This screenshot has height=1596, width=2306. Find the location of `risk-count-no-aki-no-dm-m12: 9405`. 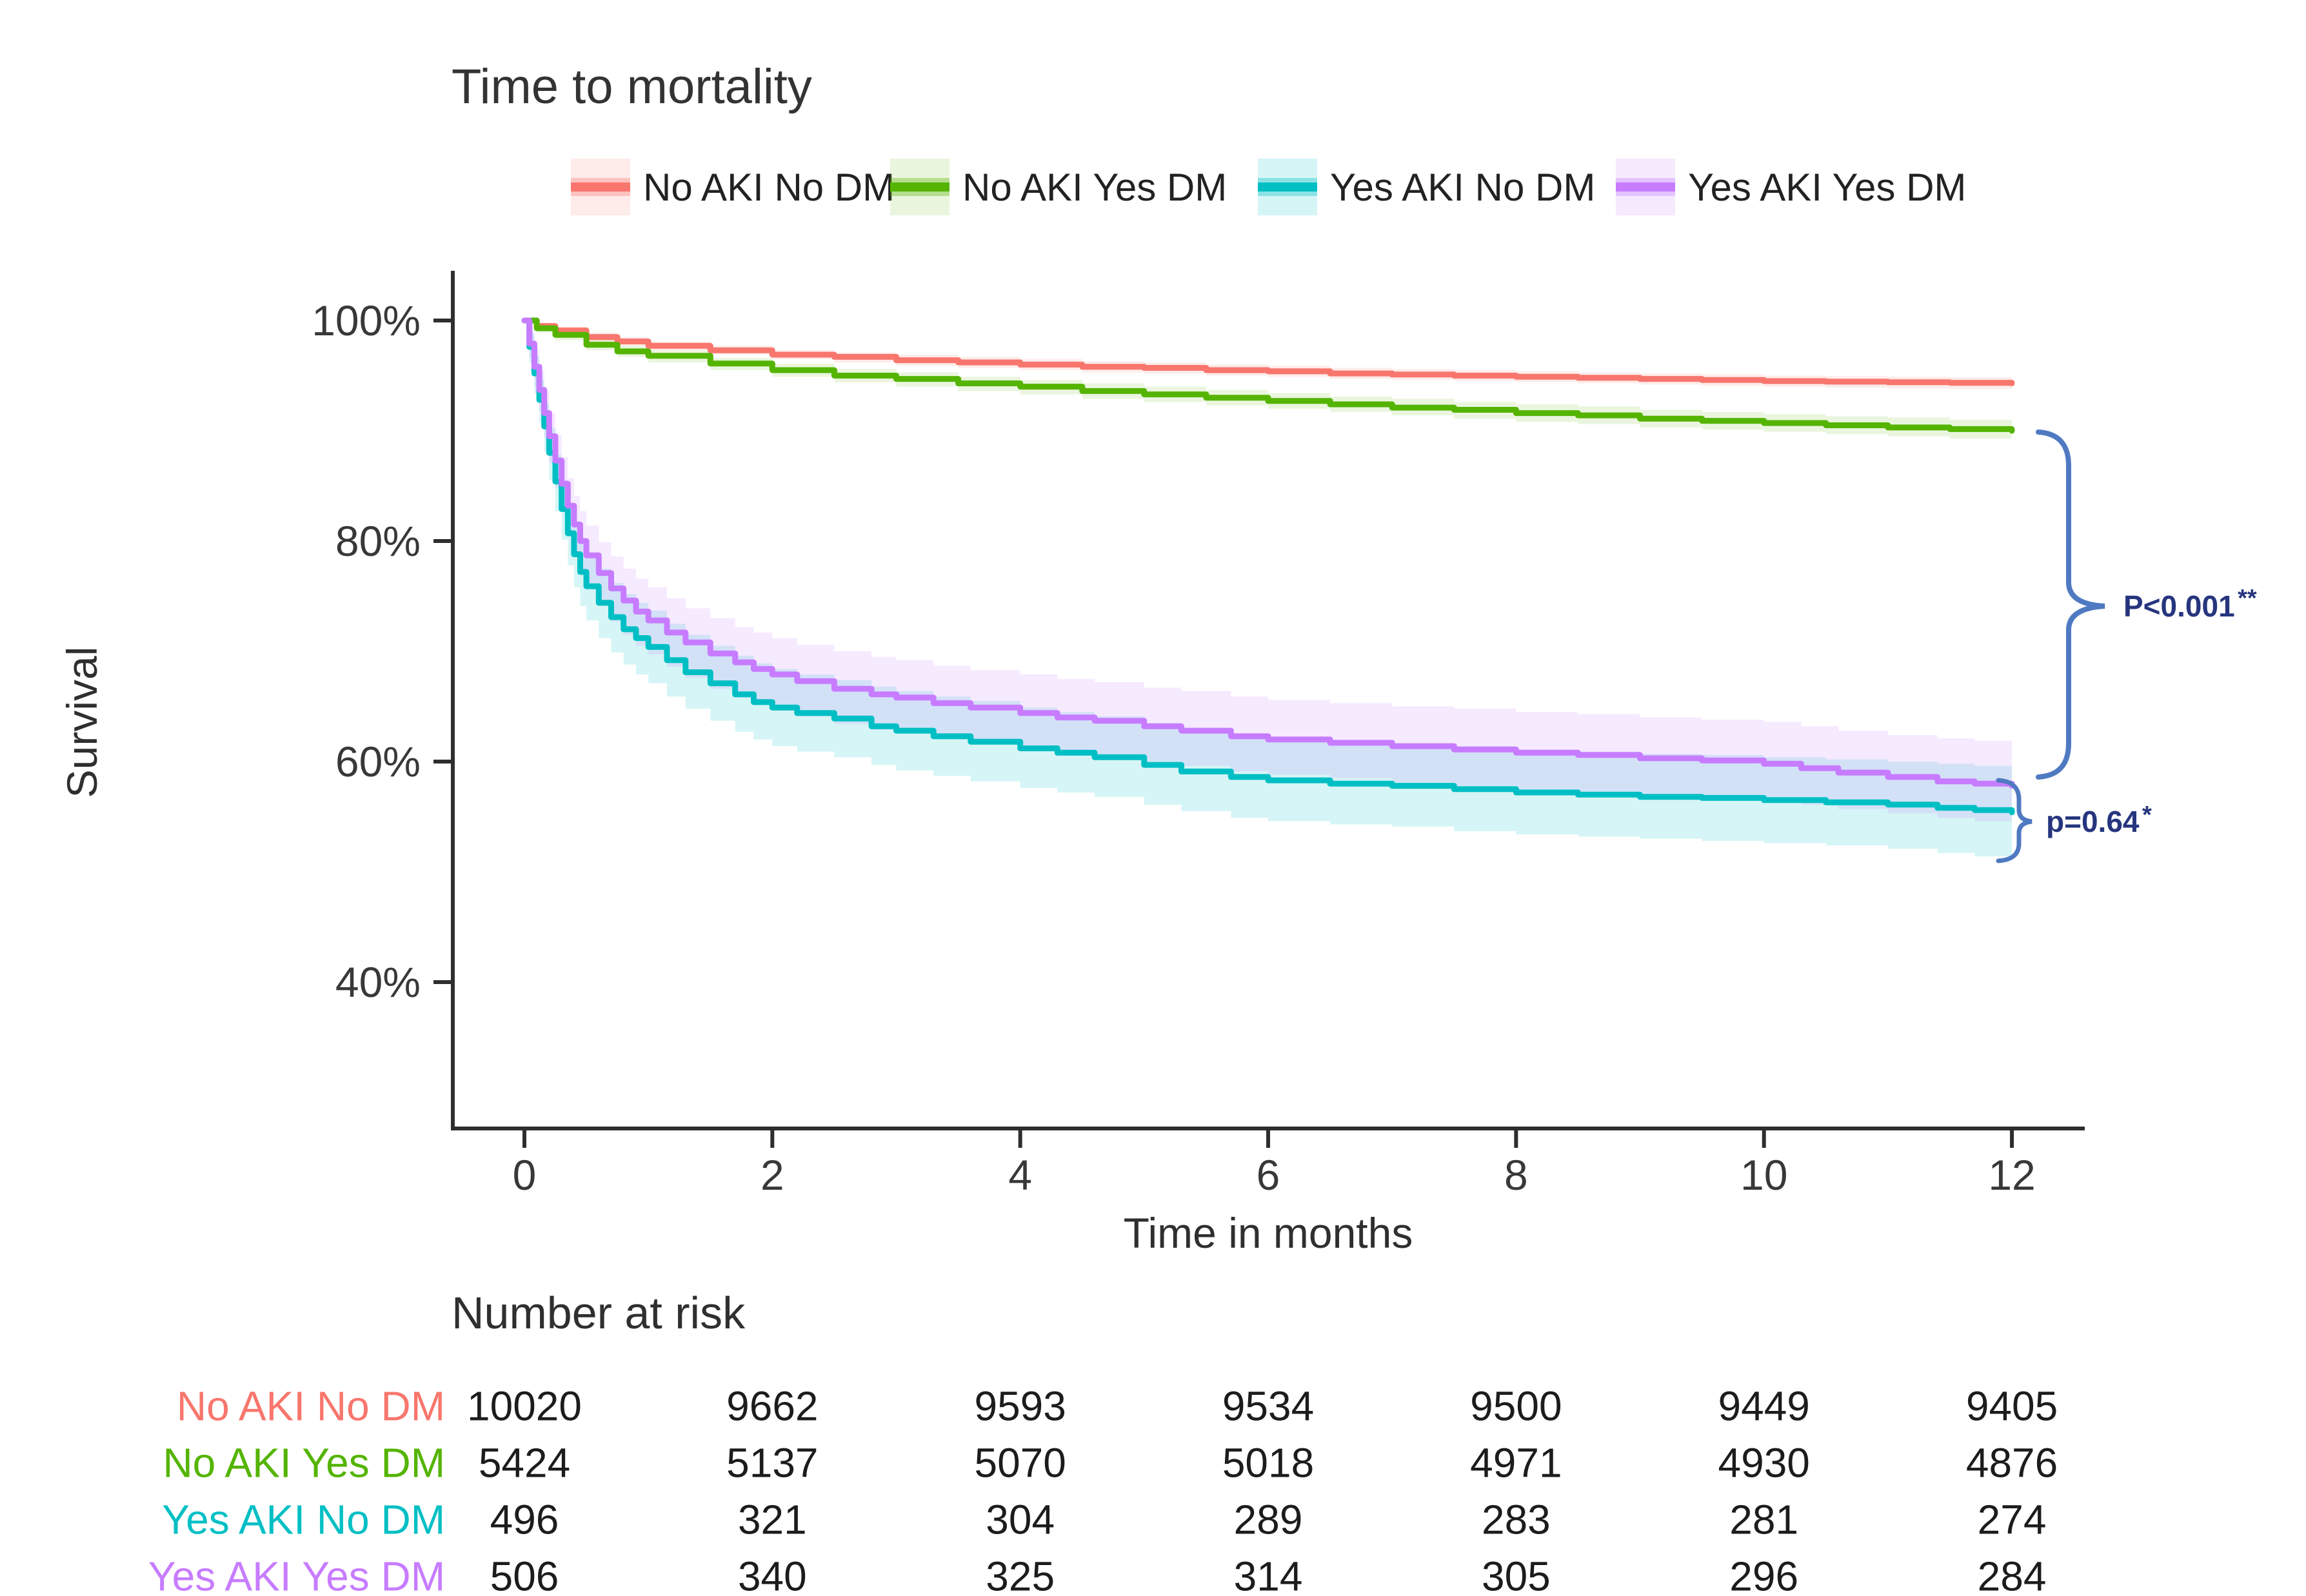

risk-count-no-aki-no-dm-m12: 9405 is located at coordinates (2012, 1406).